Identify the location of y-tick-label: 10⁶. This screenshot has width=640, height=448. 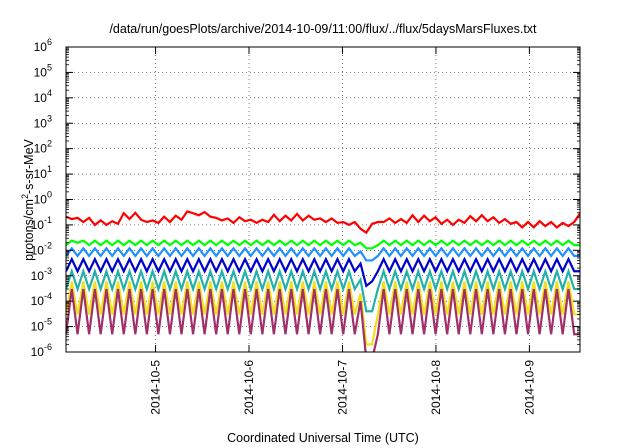
(43, 45).